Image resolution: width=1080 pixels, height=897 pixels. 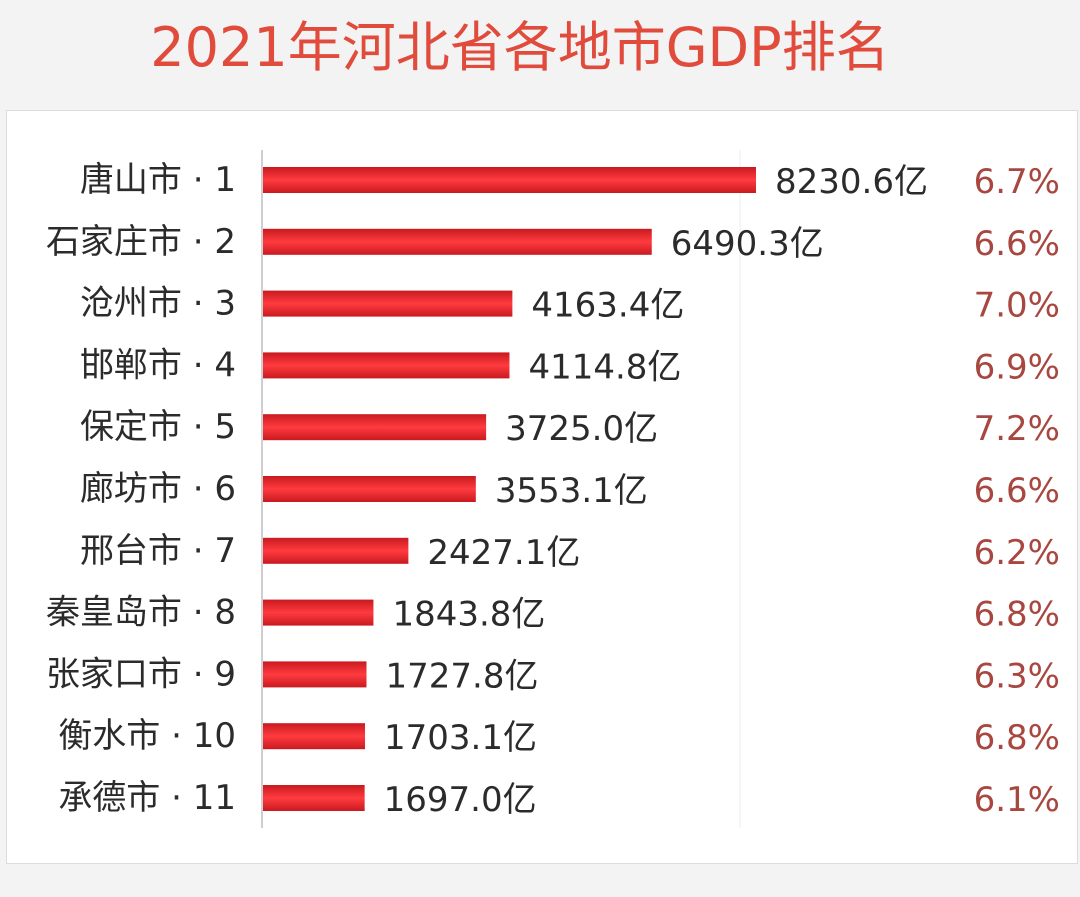 What do you see at coordinates (147, 736) in the screenshot?
I see `category-label: 衡水市 · 10` at bounding box center [147, 736].